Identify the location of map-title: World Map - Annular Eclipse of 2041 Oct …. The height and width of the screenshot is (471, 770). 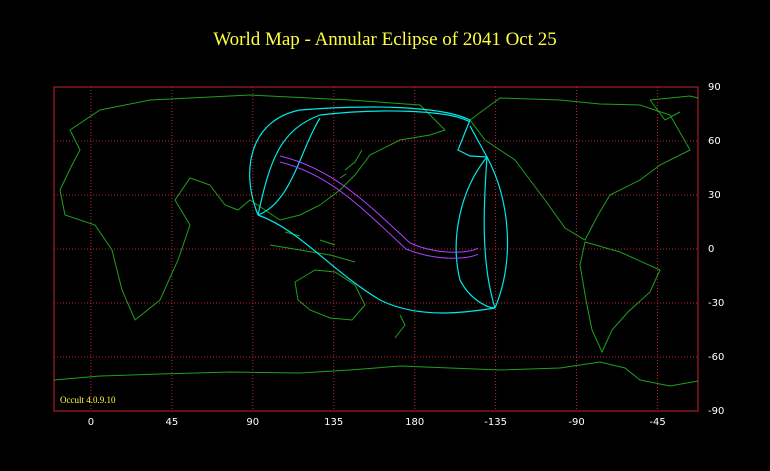
(385, 39).